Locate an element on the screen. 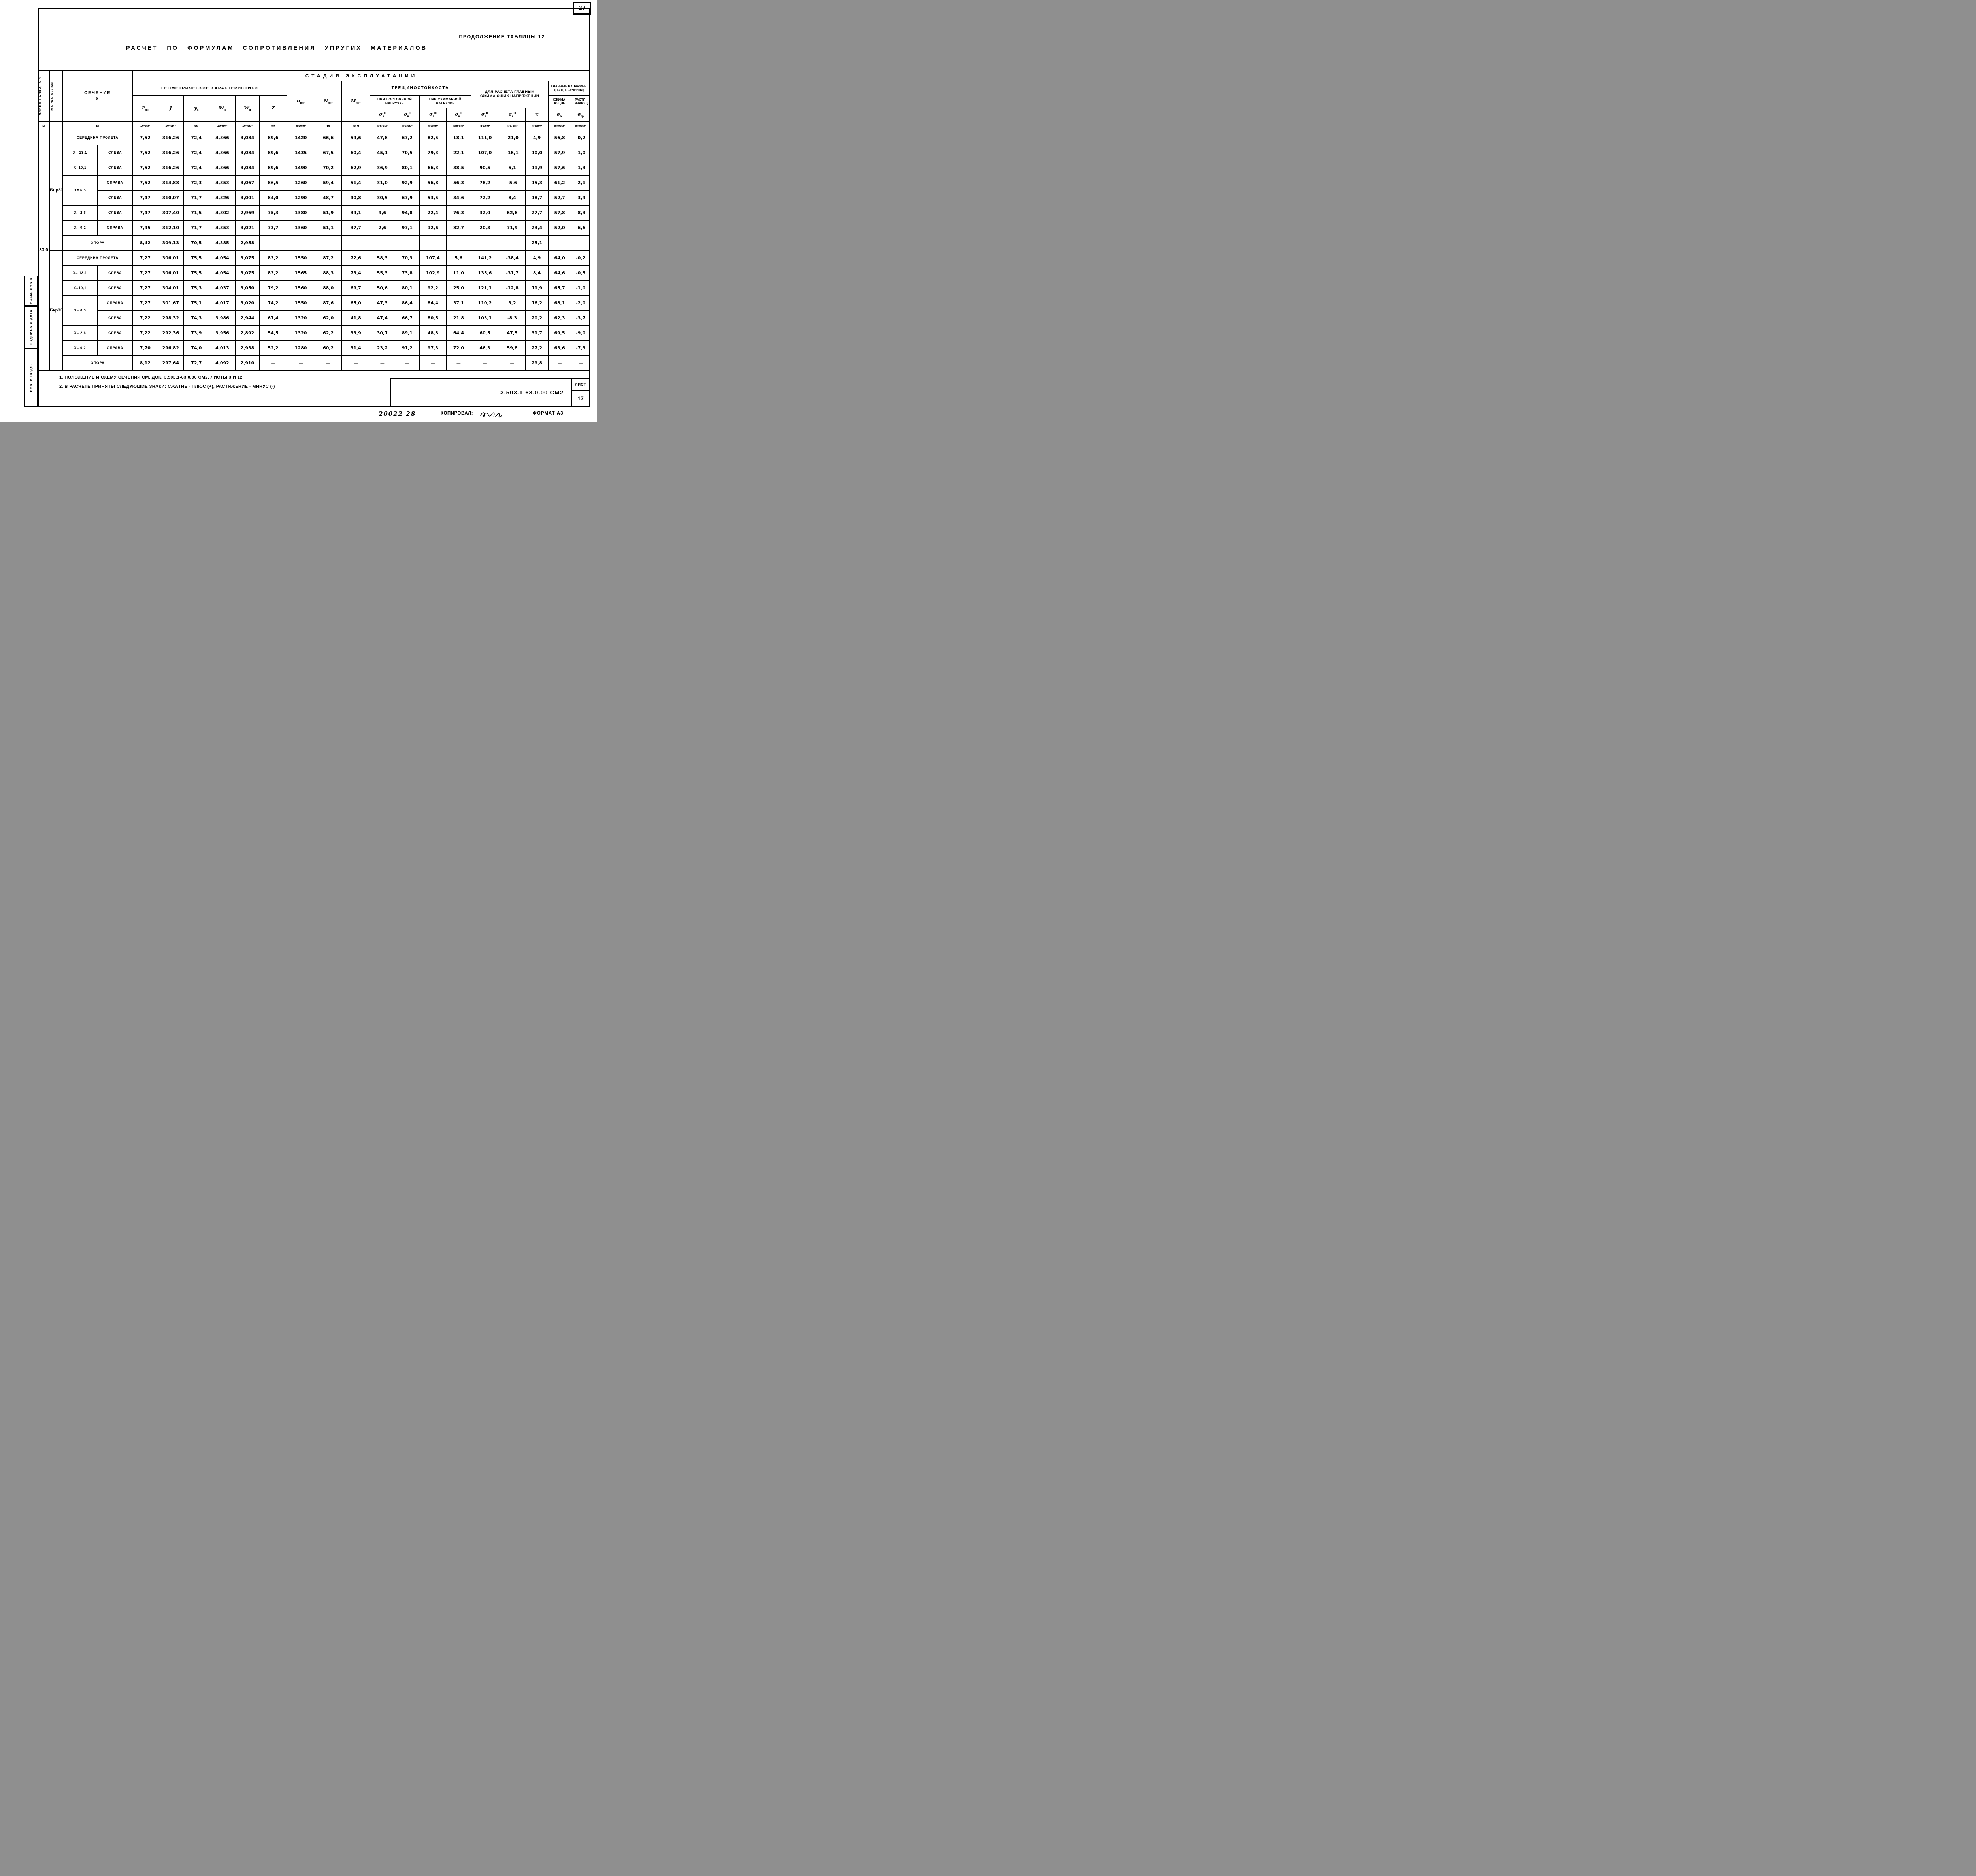 This screenshot has height=1876, width=1976. value-cell: 66,7 is located at coordinates (407, 318).